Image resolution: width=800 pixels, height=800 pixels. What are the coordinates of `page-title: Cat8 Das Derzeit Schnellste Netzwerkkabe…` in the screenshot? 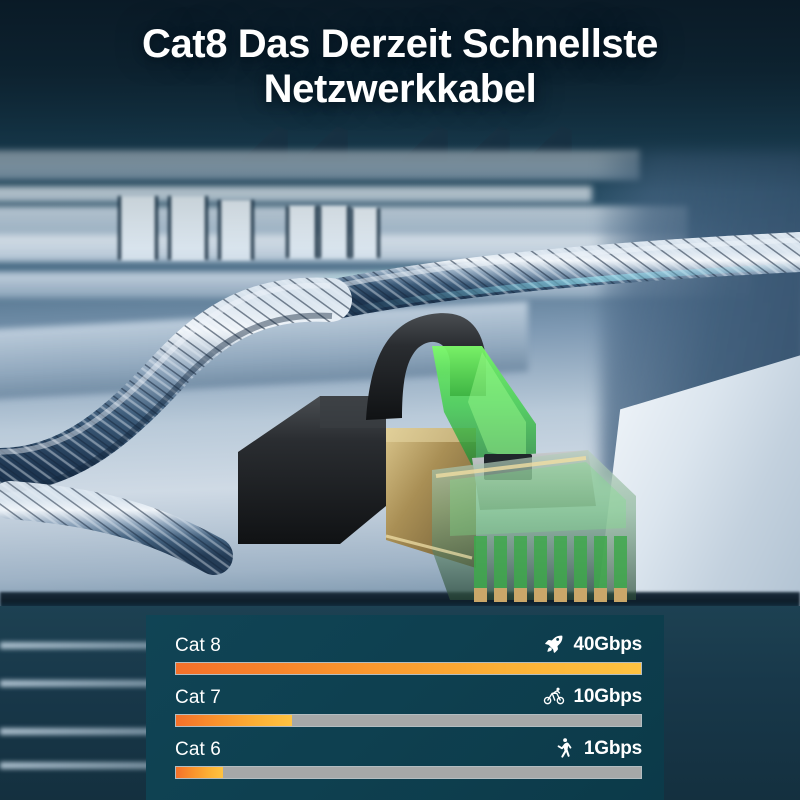 It's located at (400, 67).